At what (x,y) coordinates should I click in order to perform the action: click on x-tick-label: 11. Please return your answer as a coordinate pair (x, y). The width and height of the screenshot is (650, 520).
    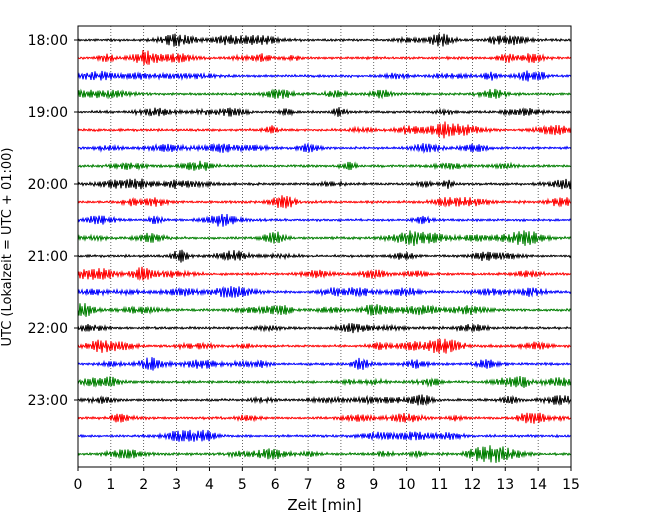
    Looking at the image, I should click on (440, 485).